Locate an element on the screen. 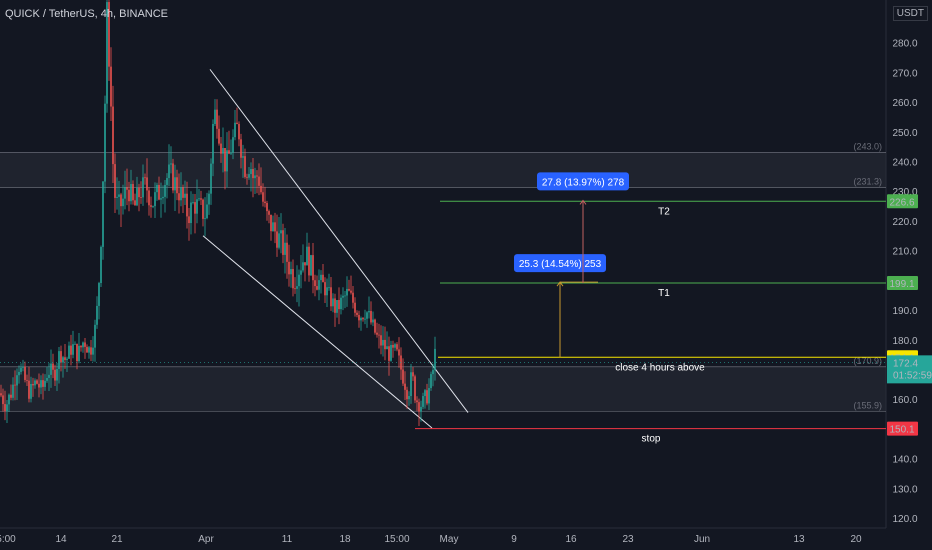  y-tick-label: 190.0 is located at coordinates (904, 311).